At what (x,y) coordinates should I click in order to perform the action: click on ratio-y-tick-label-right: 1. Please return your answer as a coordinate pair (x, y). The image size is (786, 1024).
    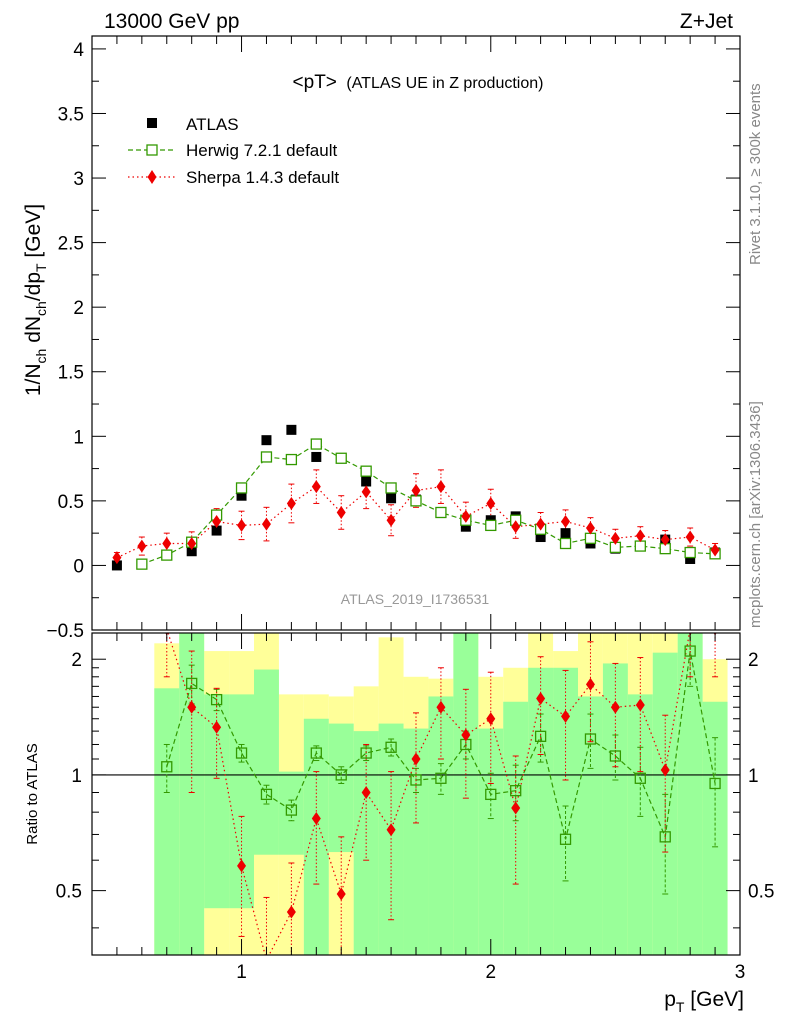
    Looking at the image, I should click on (753, 776).